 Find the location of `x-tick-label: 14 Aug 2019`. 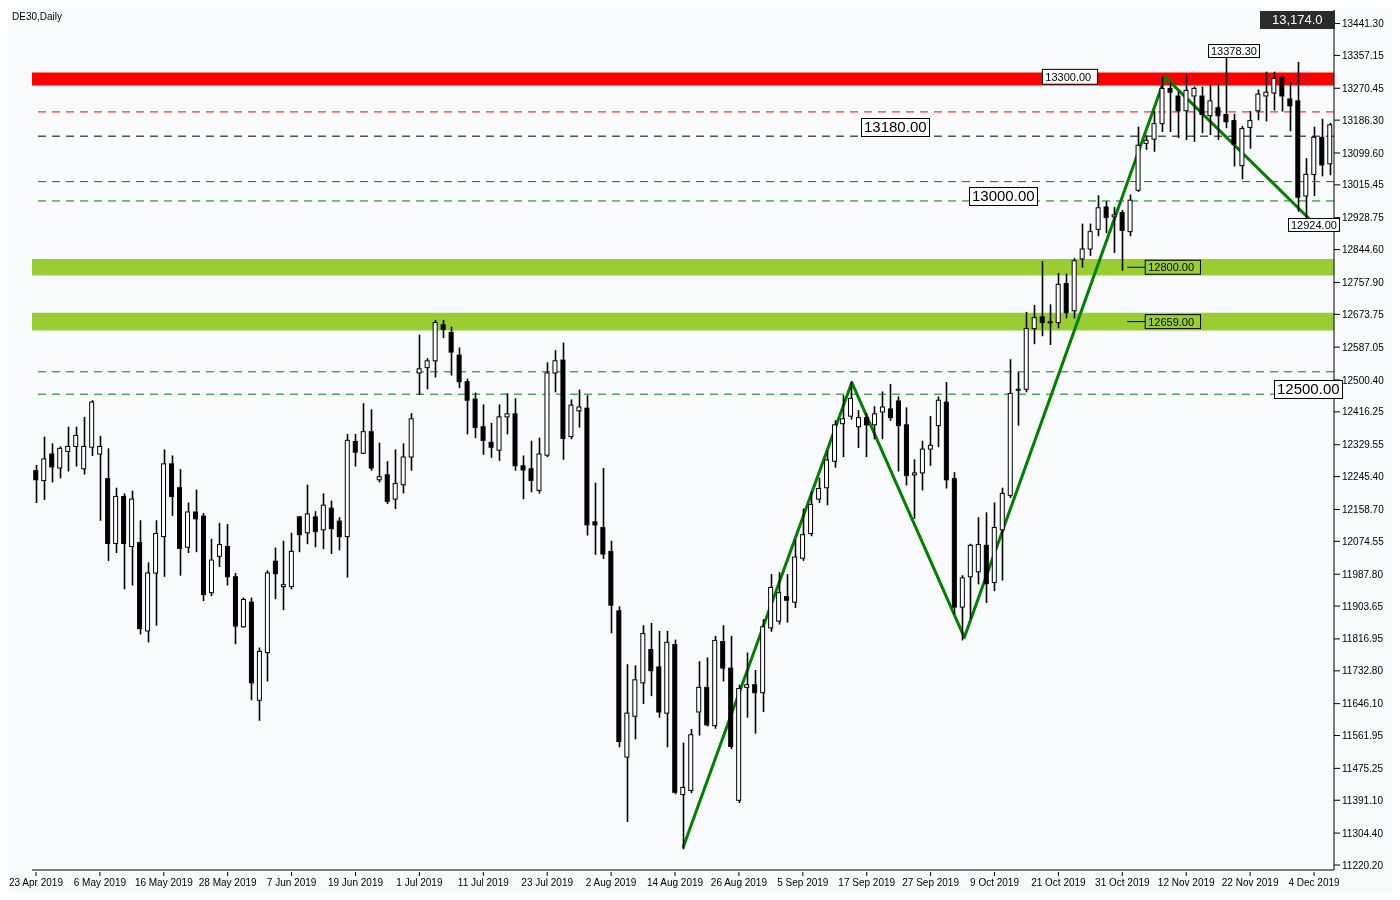

x-tick-label: 14 Aug 2019 is located at coordinates (675, 882).